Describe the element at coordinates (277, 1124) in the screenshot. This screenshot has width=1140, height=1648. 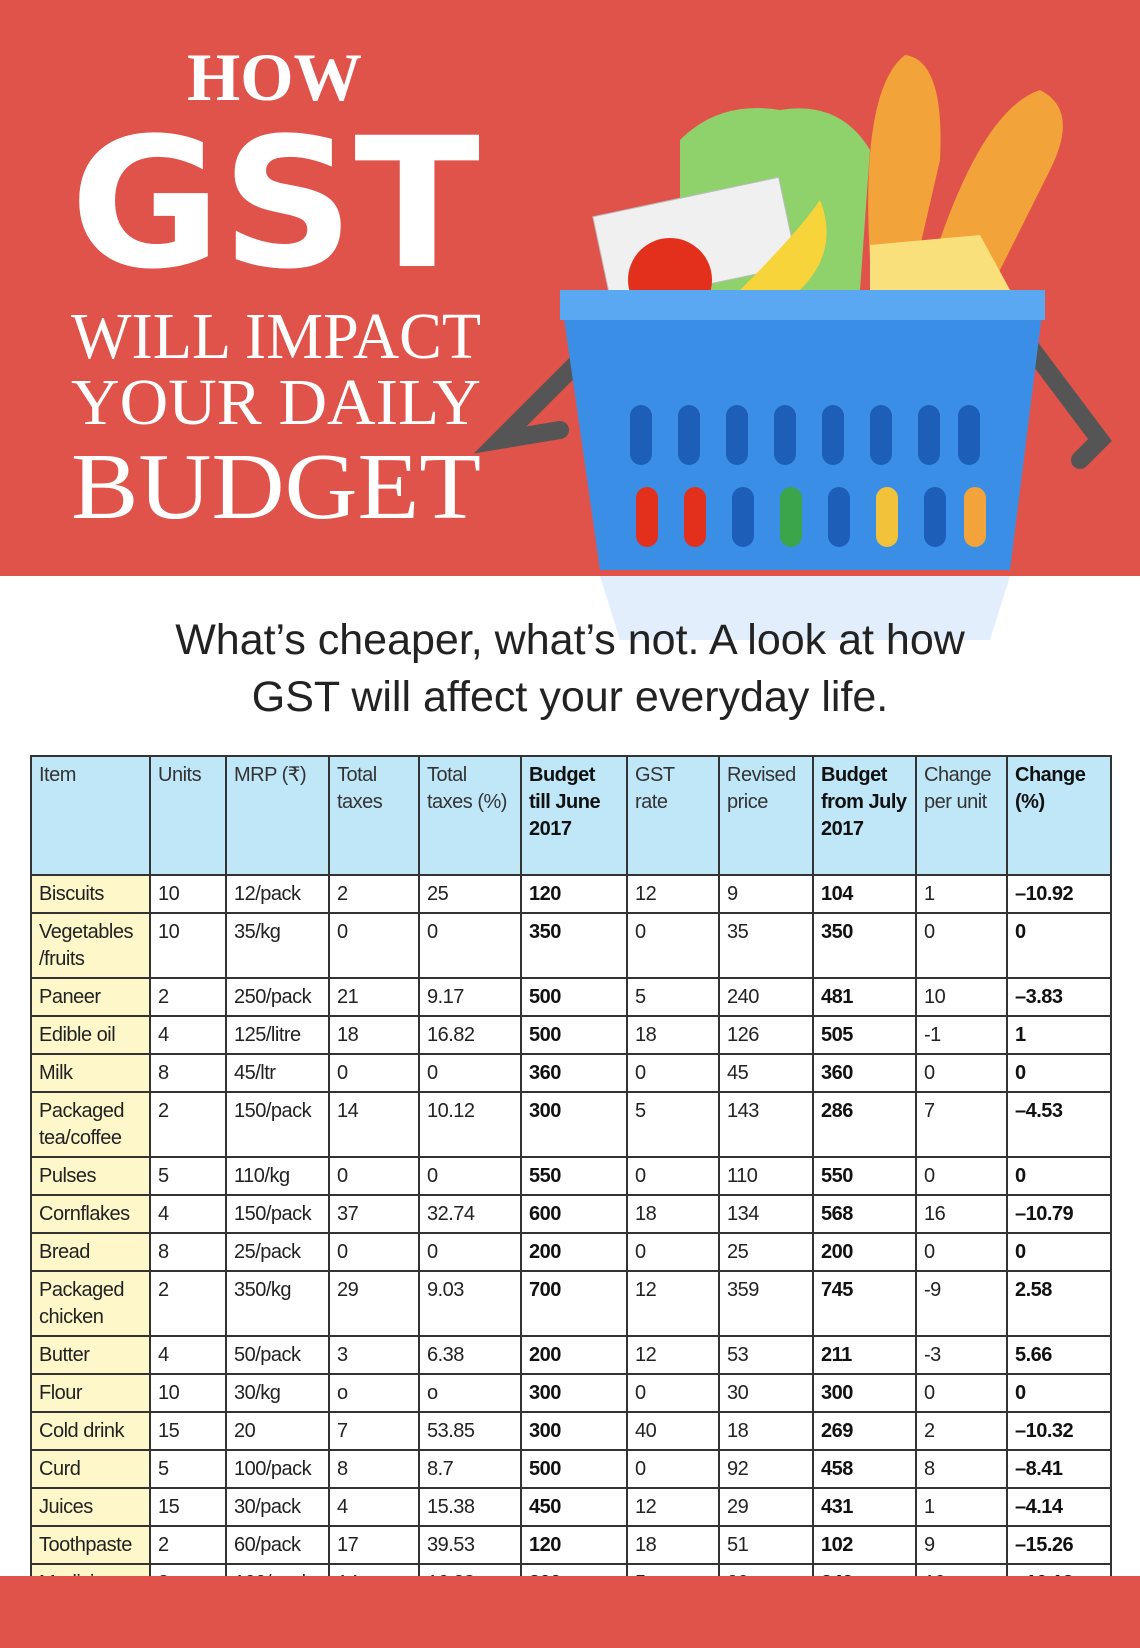
I see `value-cell: 150/pack` at that location.